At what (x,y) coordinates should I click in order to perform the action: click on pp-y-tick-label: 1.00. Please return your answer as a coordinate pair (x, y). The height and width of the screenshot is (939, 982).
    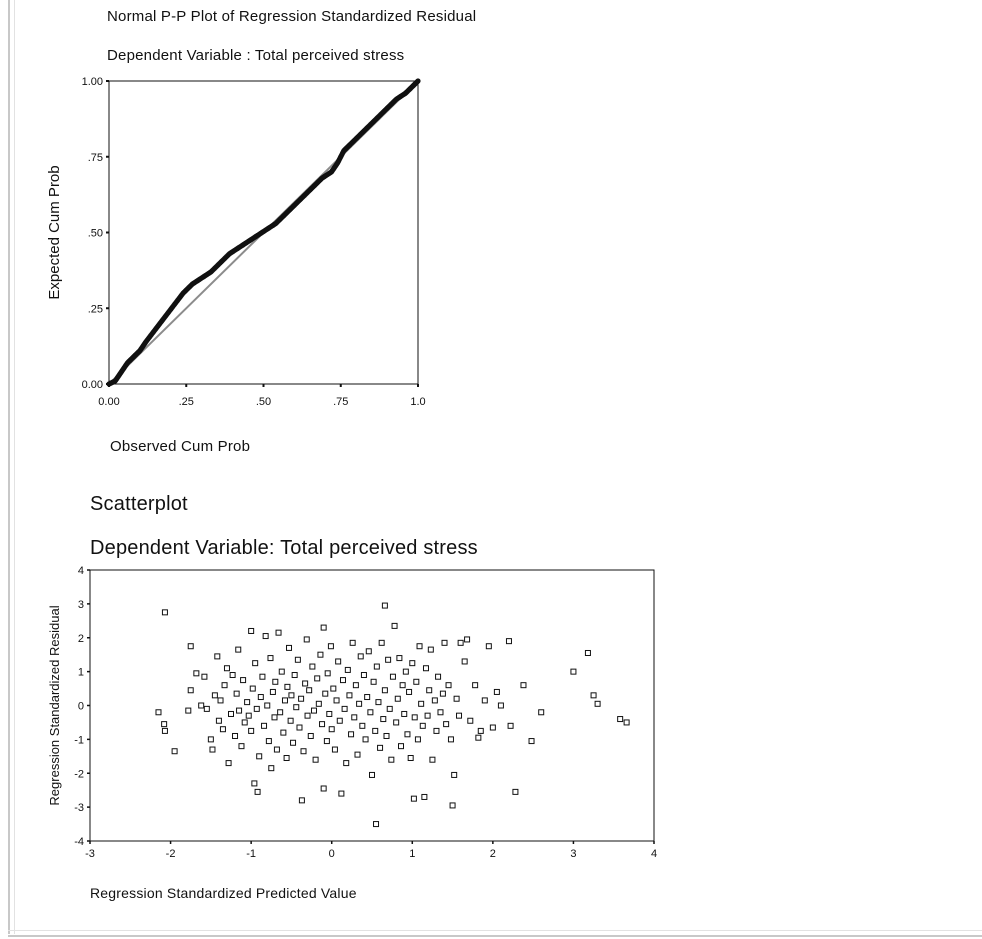
    Looking at the image, I should click on (92, 82).